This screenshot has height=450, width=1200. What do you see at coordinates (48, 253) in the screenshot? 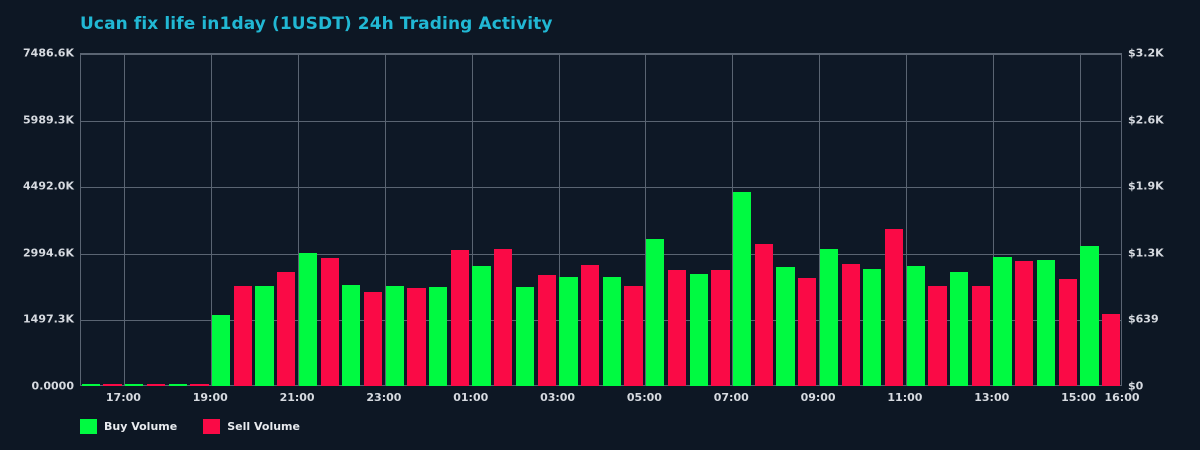
I see `left-axis-tick: 2994.6K` at bounding box center [48, 253].